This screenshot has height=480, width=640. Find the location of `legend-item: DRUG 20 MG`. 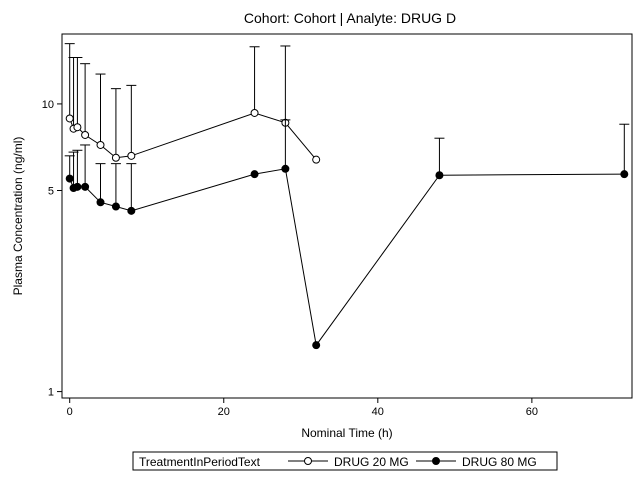

legend-item: DRUG 20 MG is located at coordinates (348, 462).